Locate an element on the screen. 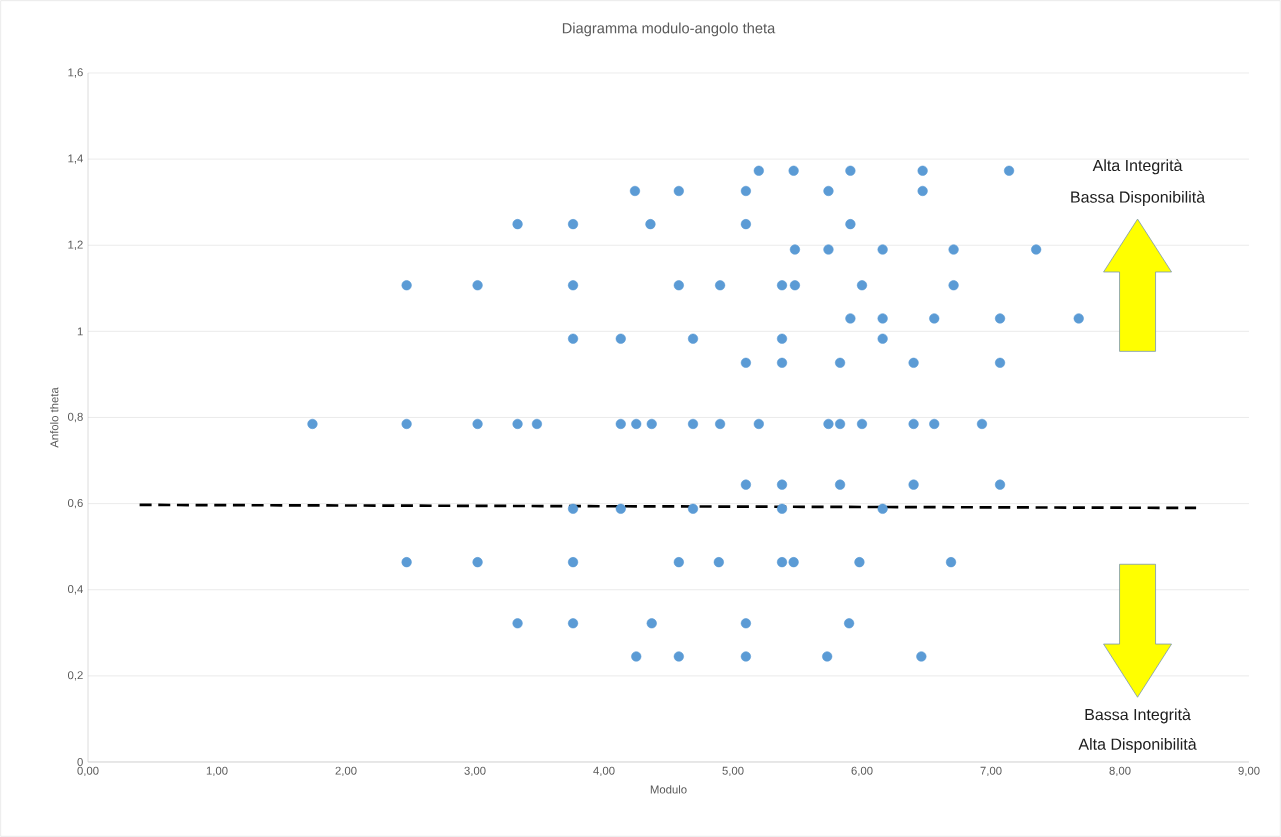 This screenshot has height=837, width=1281. chart-title: Diagramma modulo-angolo theta is located at coordinates (669, 29).